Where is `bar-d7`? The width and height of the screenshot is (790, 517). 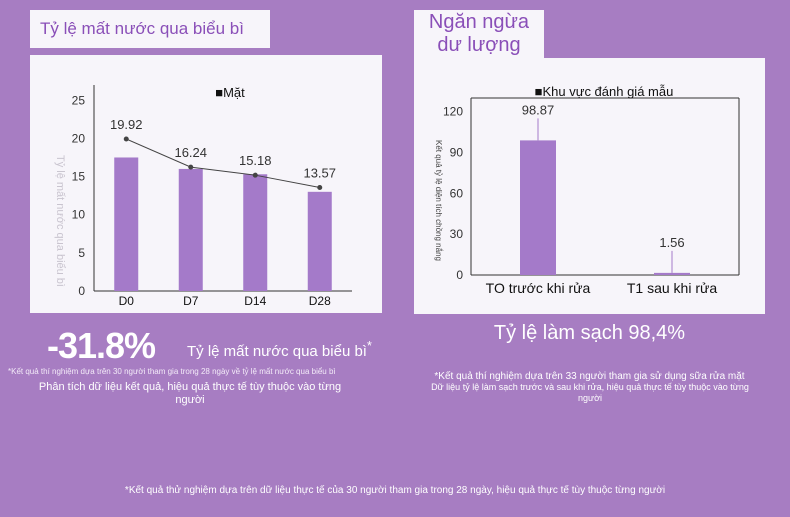
bar-d7 is located at coordinates (190, 229).